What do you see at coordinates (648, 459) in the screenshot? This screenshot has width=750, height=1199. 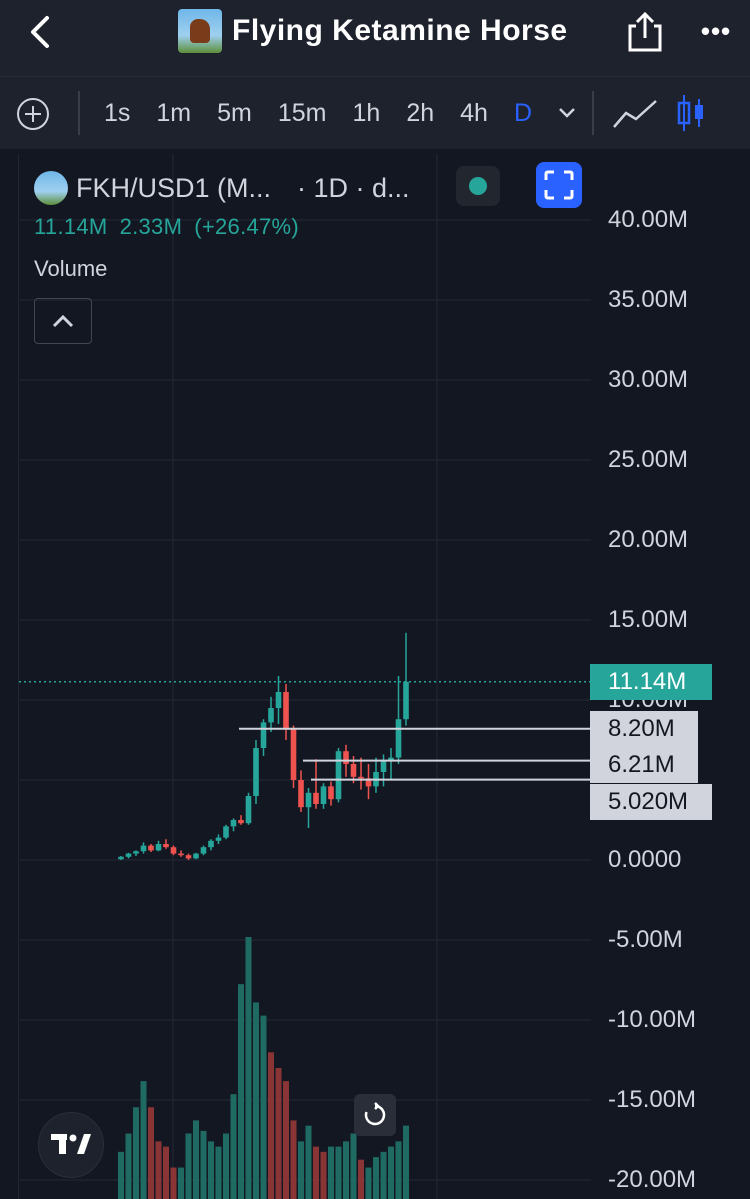 I see `axis-label: 25.00M` at bounding box center [648, 459].